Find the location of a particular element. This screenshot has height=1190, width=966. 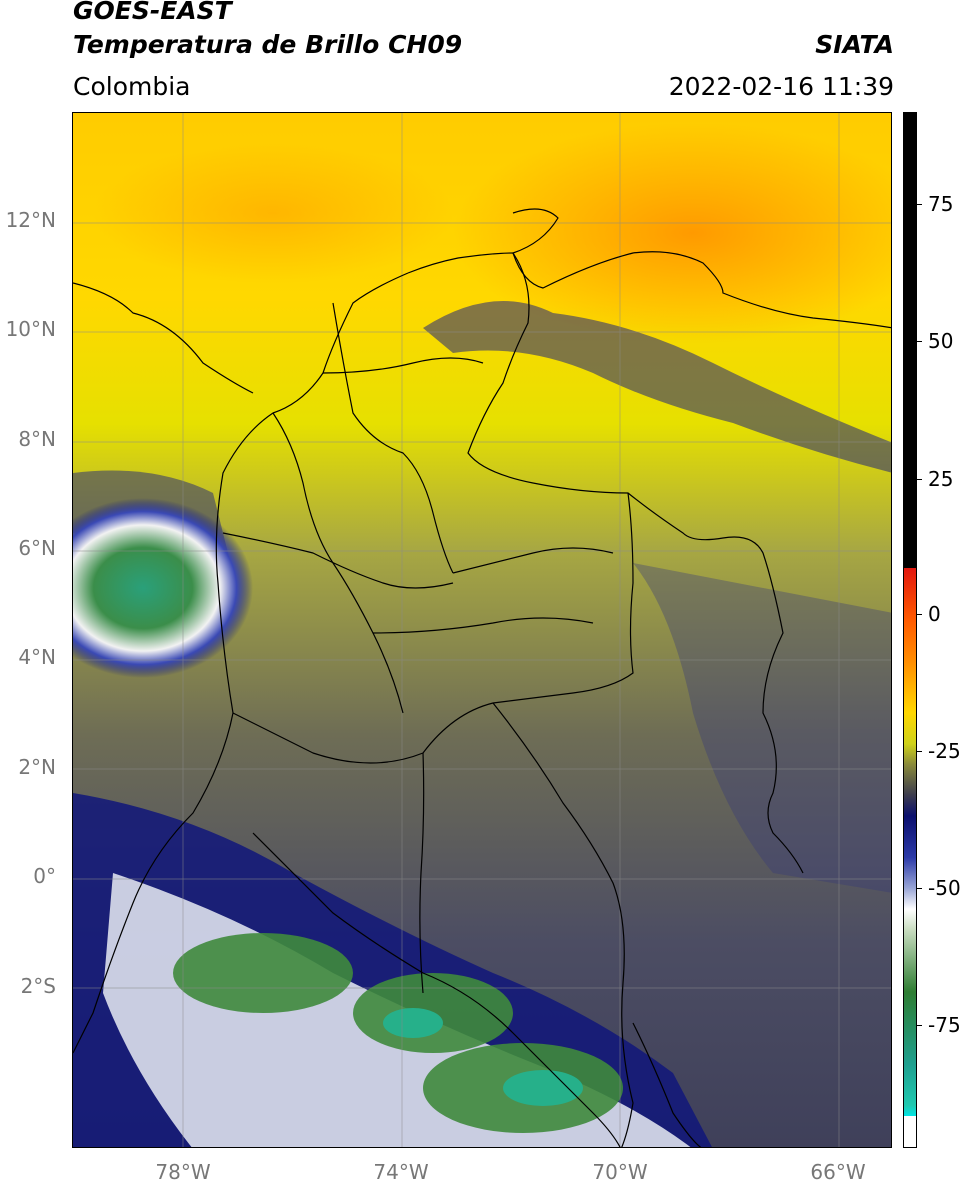

lat-label: 12°N is located at coordinates (30, 220).